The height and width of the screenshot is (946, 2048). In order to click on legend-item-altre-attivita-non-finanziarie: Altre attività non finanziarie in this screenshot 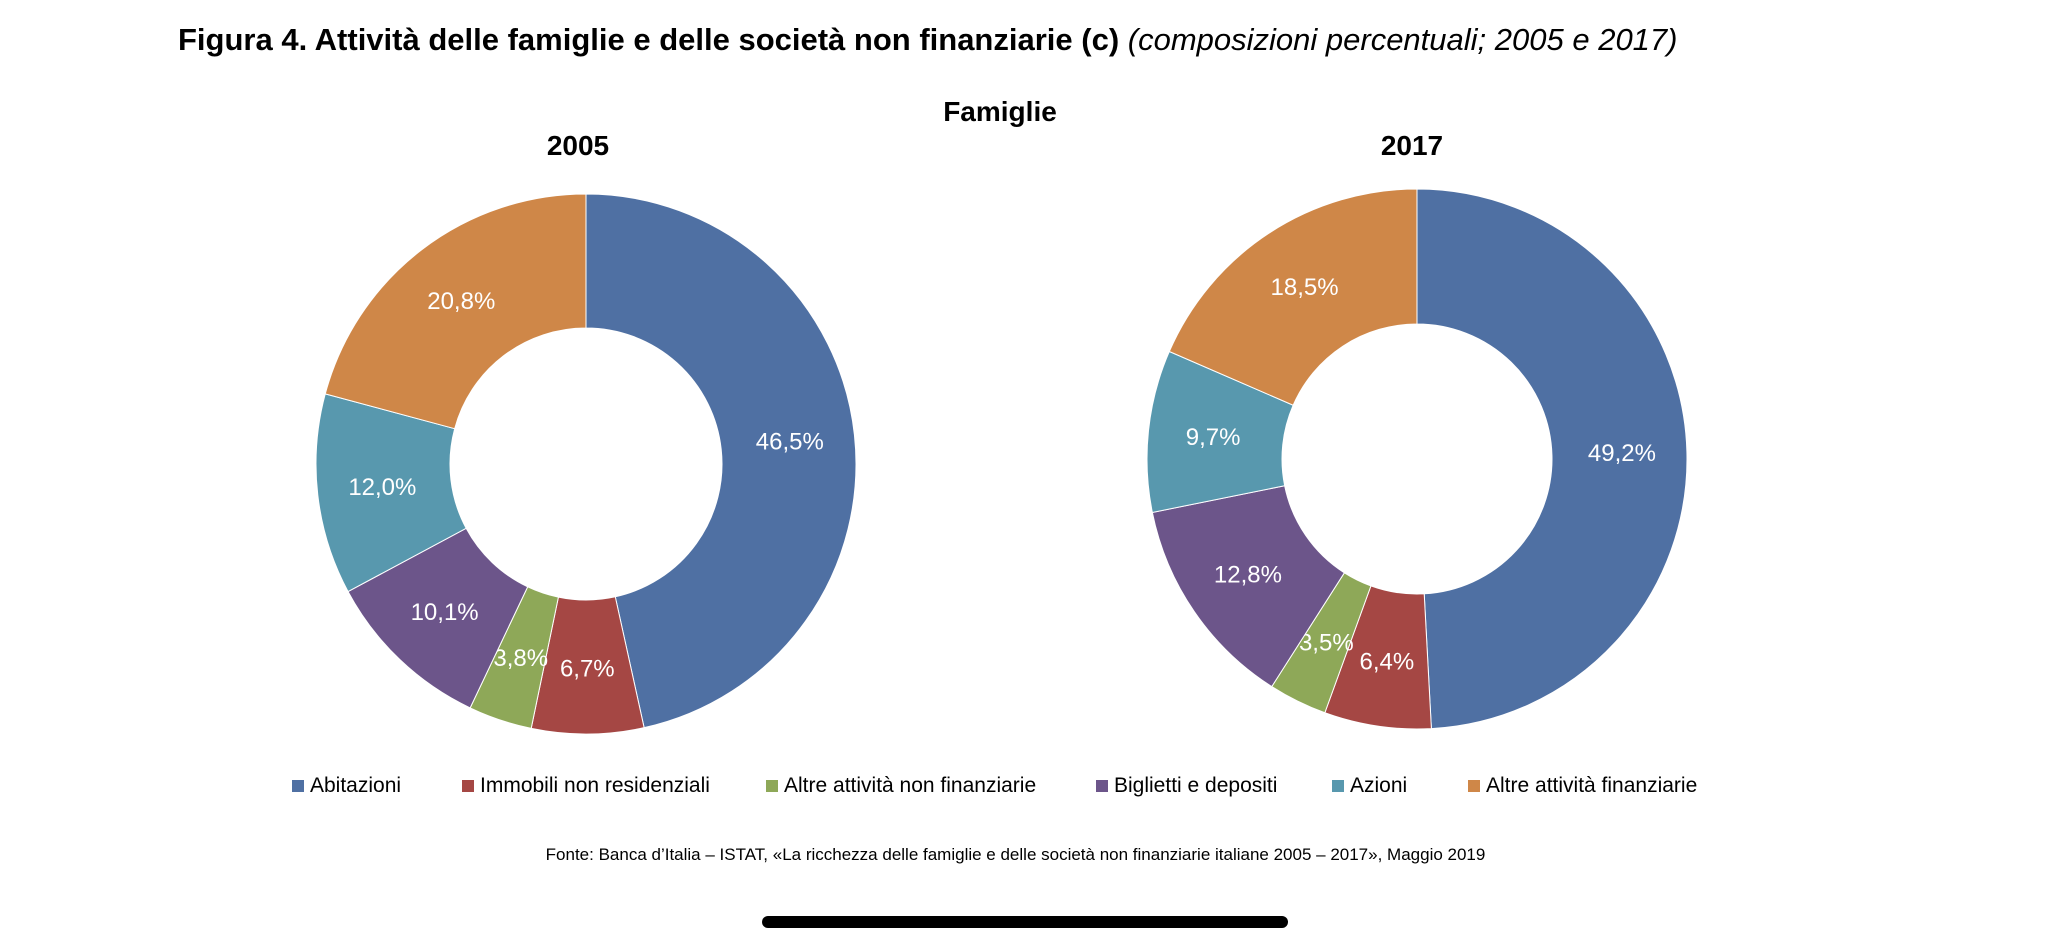, I will do `click(901, 786)`.